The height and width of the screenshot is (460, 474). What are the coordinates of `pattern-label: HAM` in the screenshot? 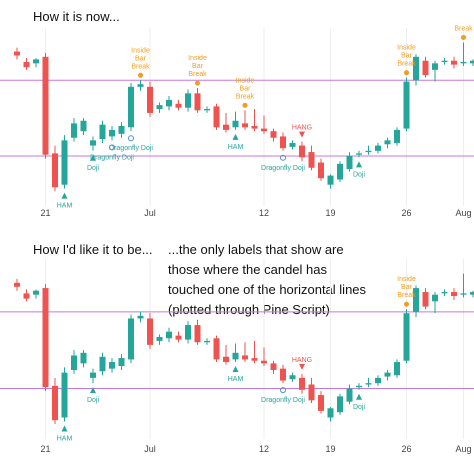 It's located at (236, 374).